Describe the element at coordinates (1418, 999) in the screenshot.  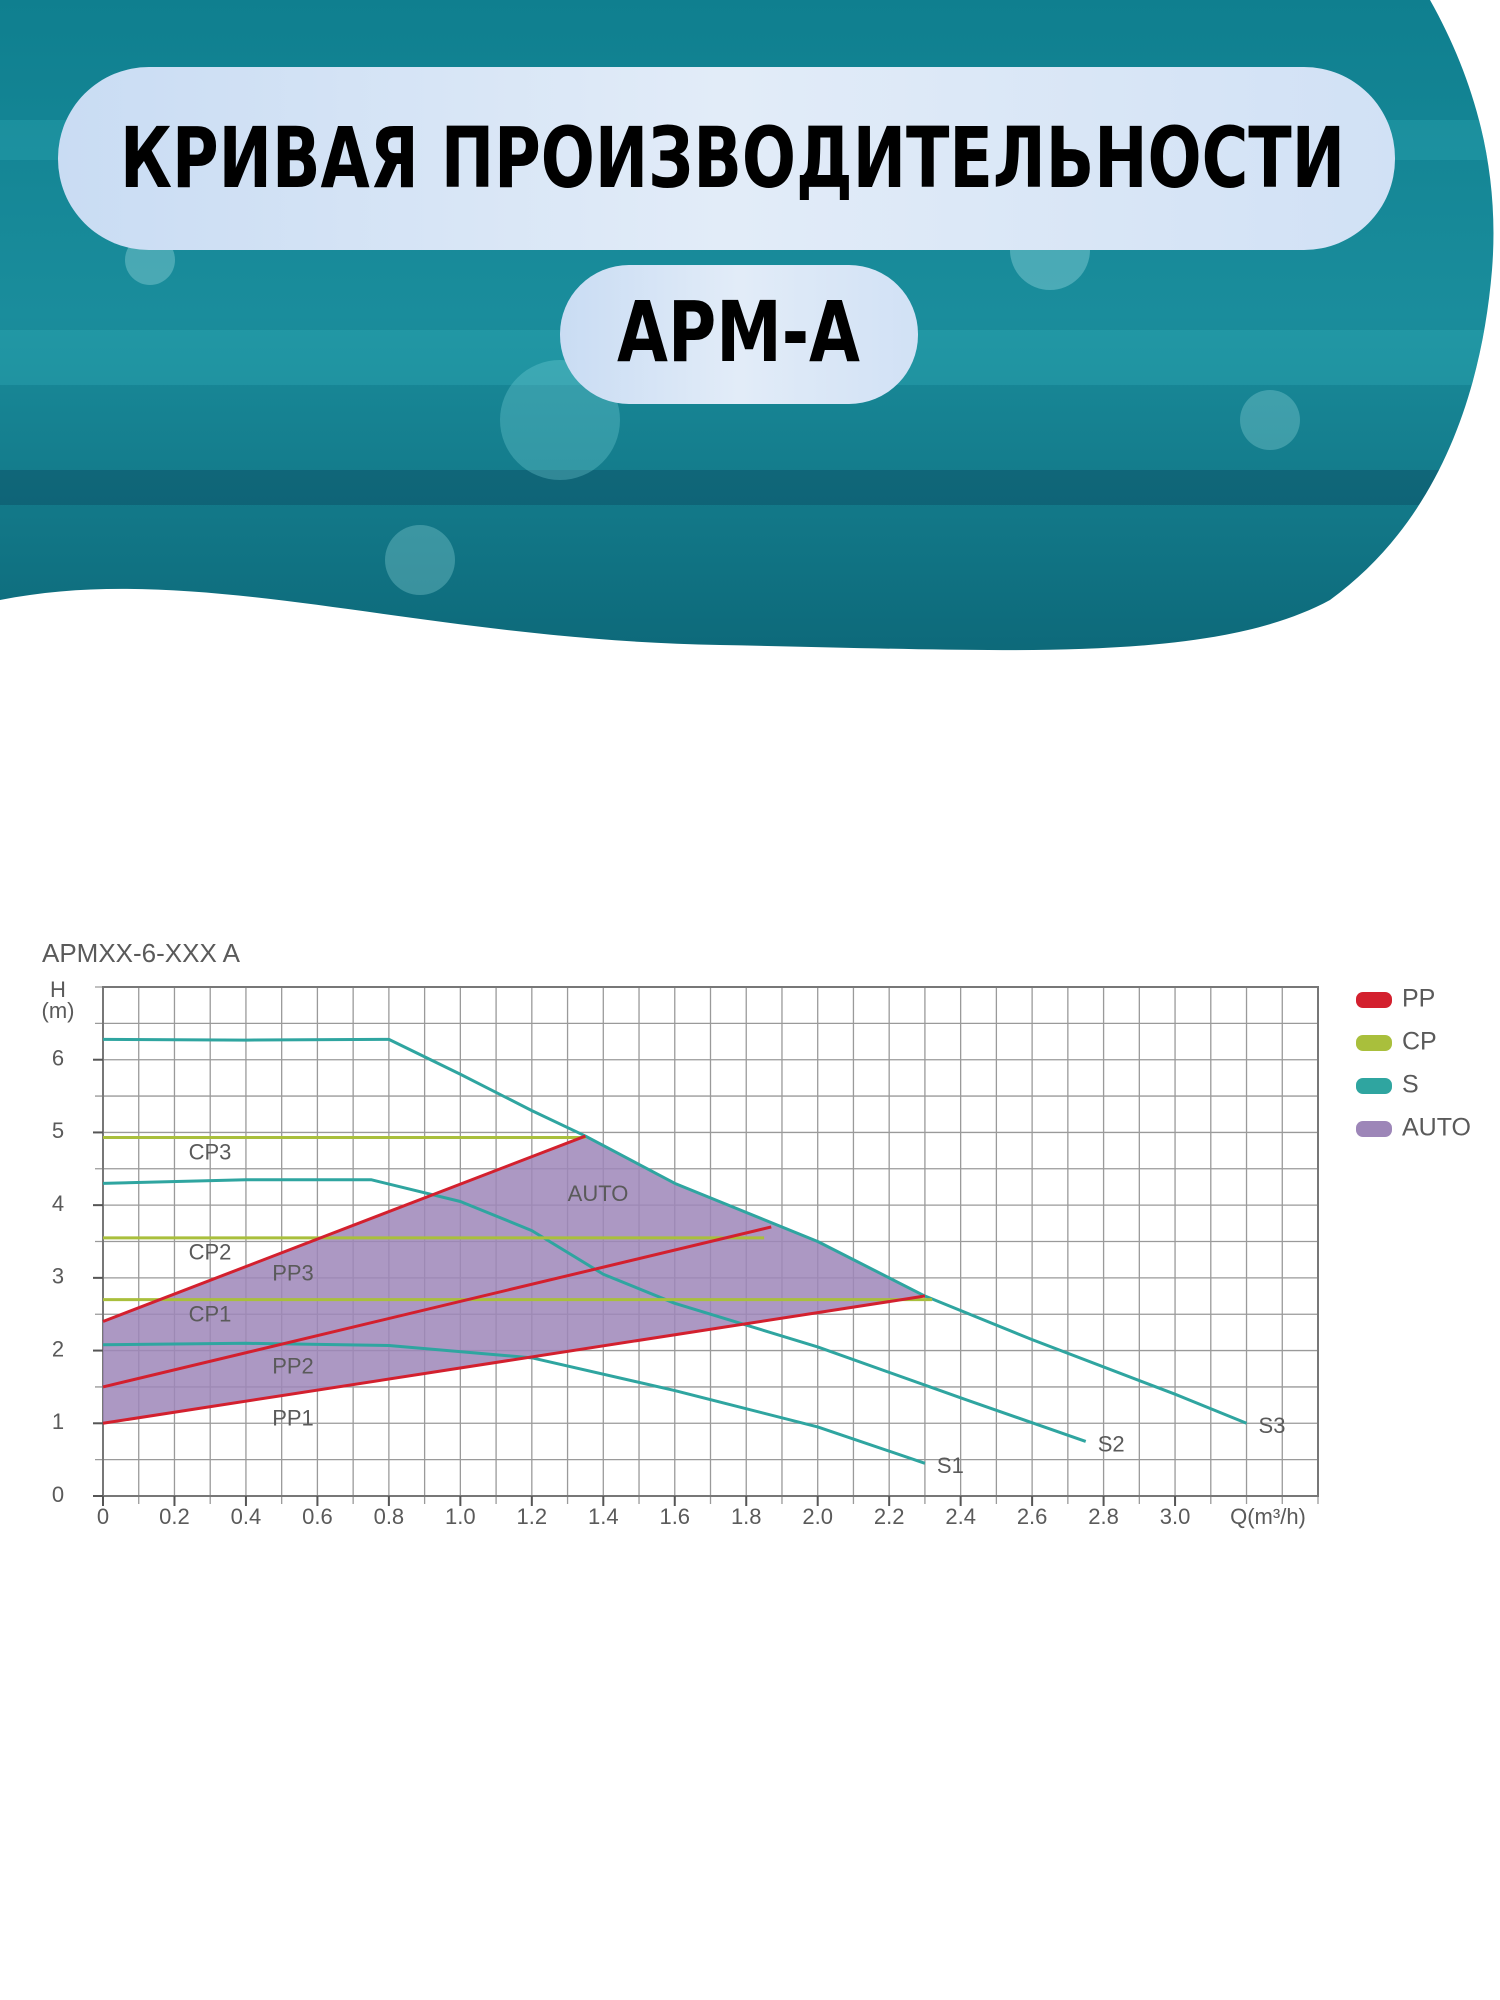
I see `legend-label: PP` at that location.